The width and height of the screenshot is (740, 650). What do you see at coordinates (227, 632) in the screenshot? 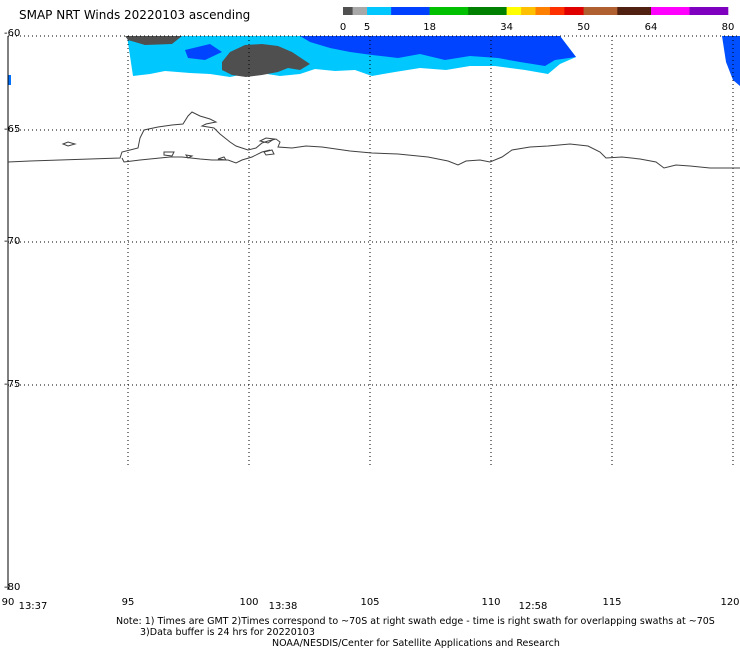
I see `note-line-2: 3)Data buffer is 24 hrs for 20220103` at bounding box center [227, 632].